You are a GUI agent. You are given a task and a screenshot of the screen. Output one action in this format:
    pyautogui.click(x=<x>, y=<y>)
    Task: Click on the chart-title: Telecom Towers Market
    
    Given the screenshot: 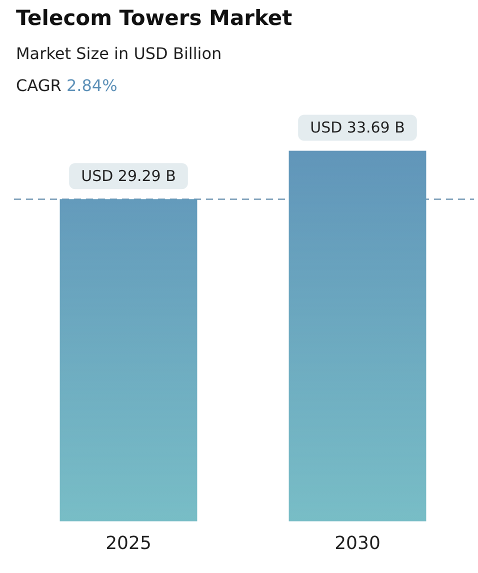 What is the action you would take?
    pyautogui.click(x=154, y=18)
    